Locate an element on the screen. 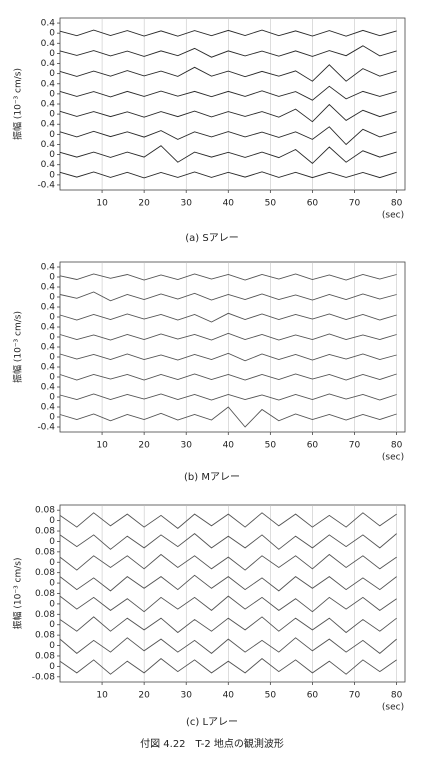  y-tick-label: -0.08 is located at coordinates (44, 677).